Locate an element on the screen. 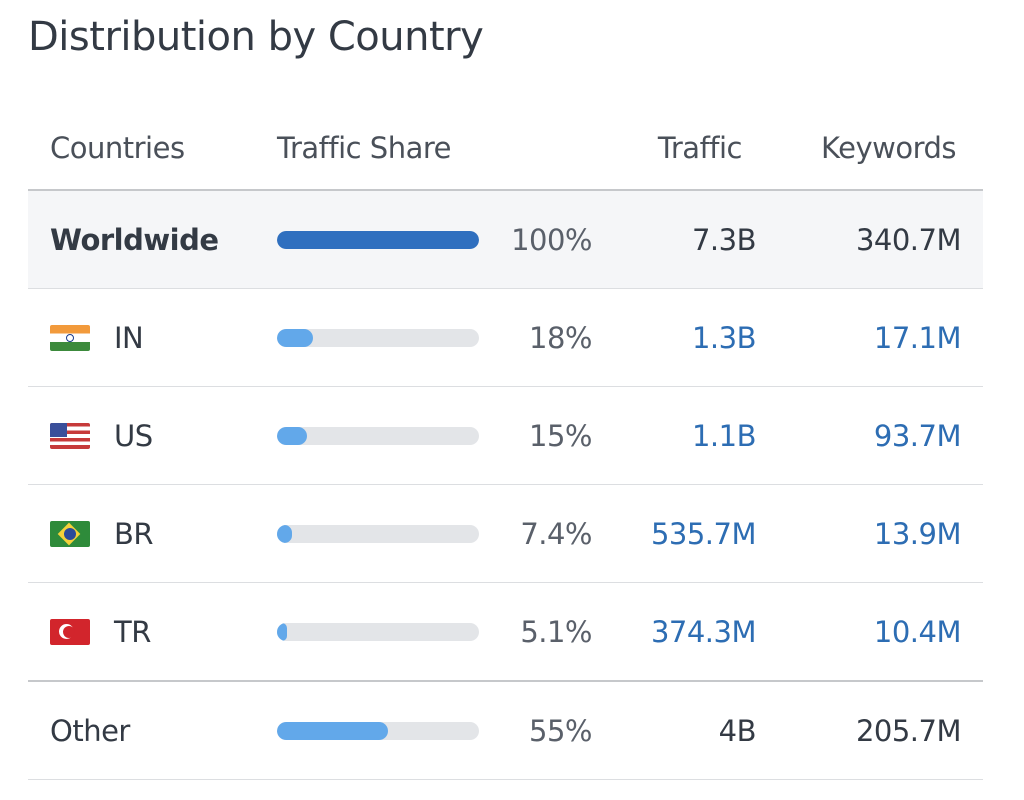 The height and width of the screenshot is (800, 1024). traffic-share-percent: 55% is located at coordinates (560, 730).